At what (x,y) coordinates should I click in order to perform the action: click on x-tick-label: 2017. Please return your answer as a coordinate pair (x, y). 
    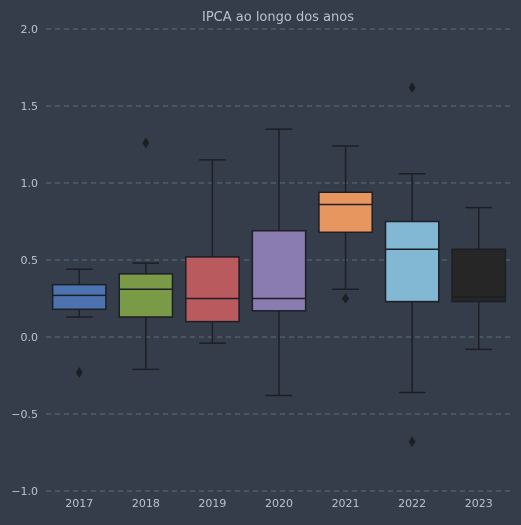
    Looking at the image, I should click on (79, 503).